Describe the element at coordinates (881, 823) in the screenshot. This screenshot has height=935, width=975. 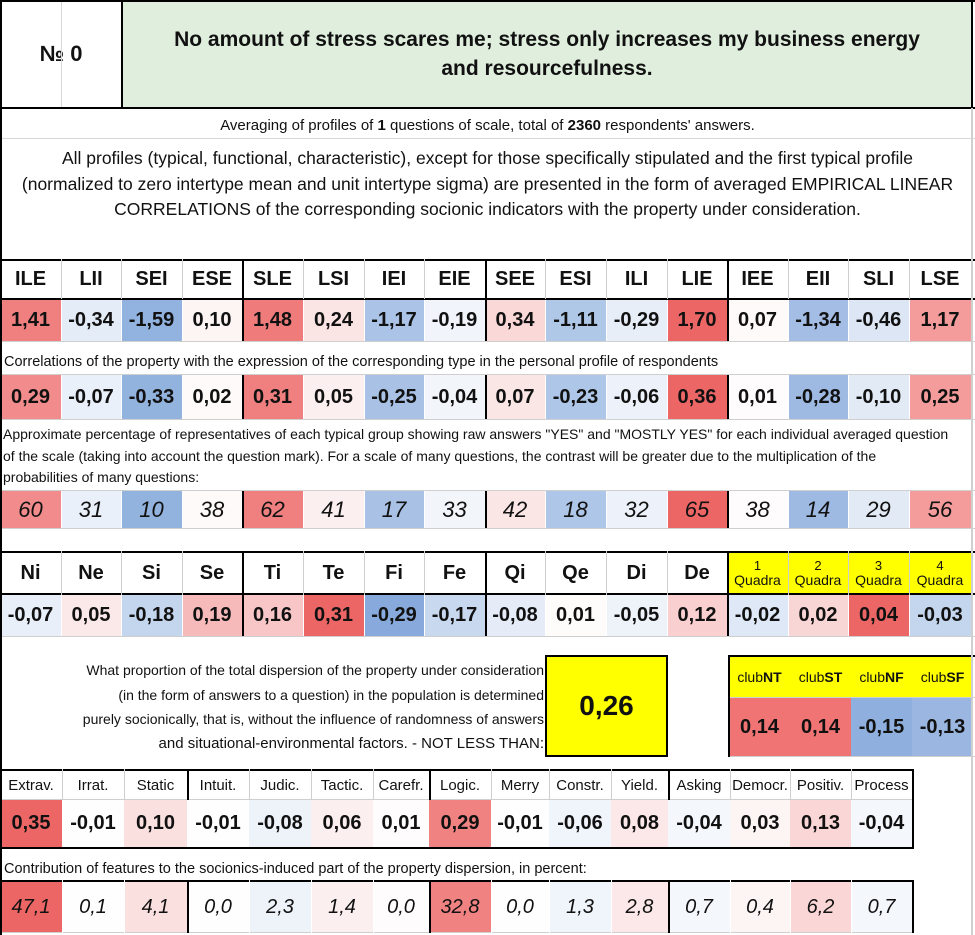
I see `trait-value-14: -0,04` at that location.